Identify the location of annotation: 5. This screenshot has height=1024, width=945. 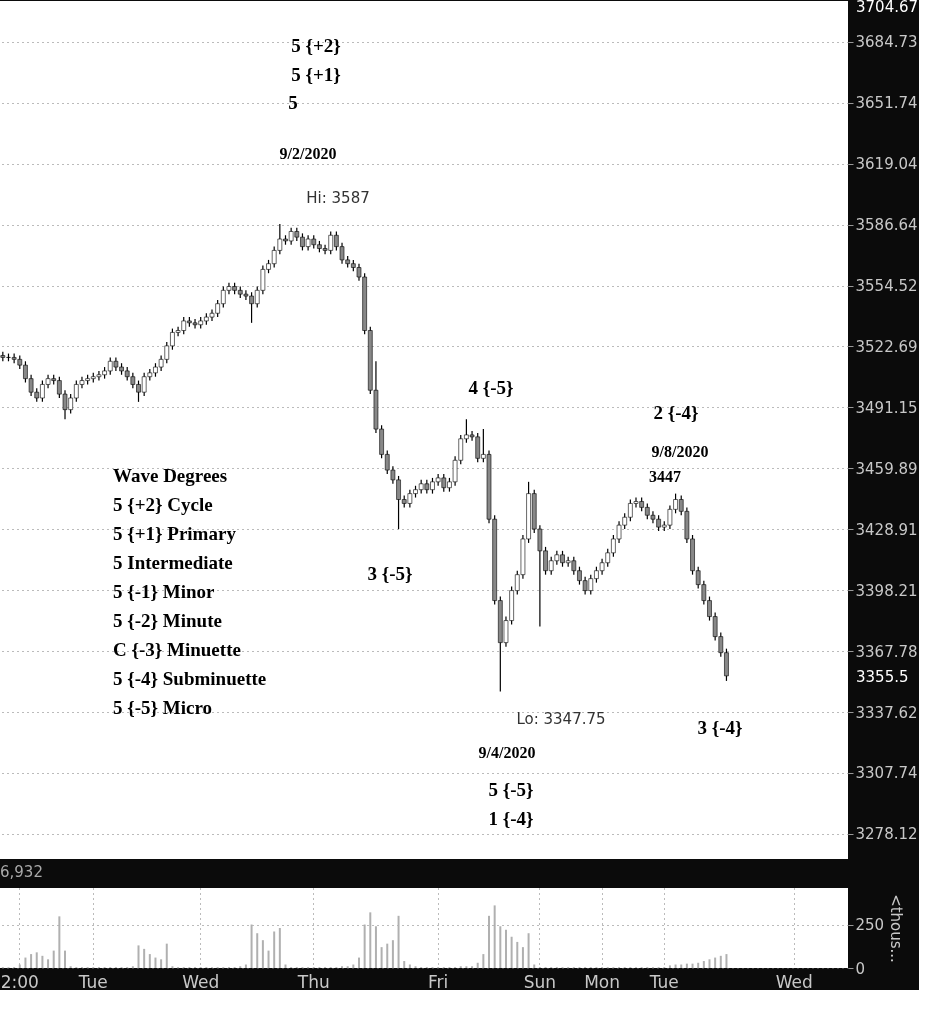
(293, 102).